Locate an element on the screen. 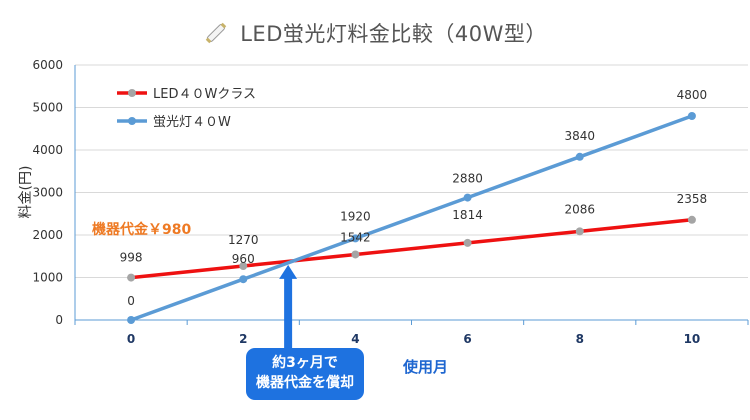  series-0-data-label: 998 is located at coordinates (131, 258).